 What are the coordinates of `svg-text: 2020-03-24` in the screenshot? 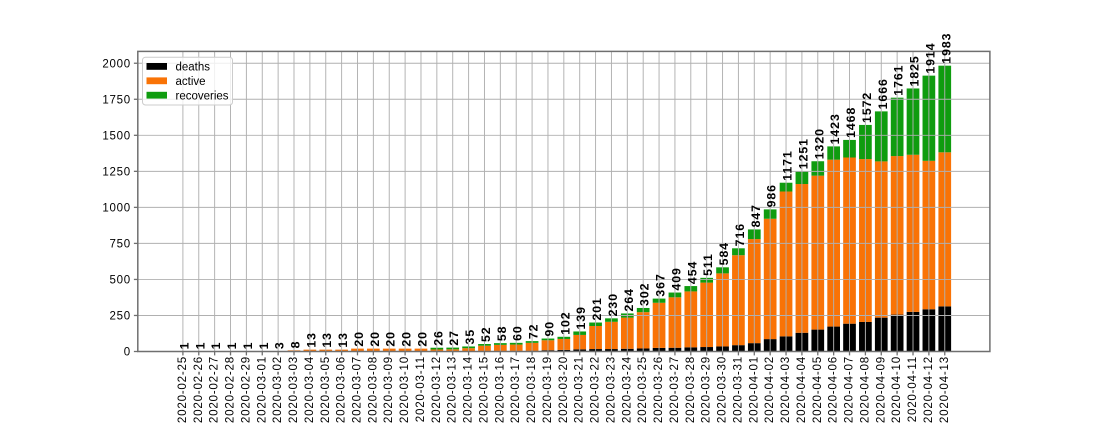 It's located at (626, 389).